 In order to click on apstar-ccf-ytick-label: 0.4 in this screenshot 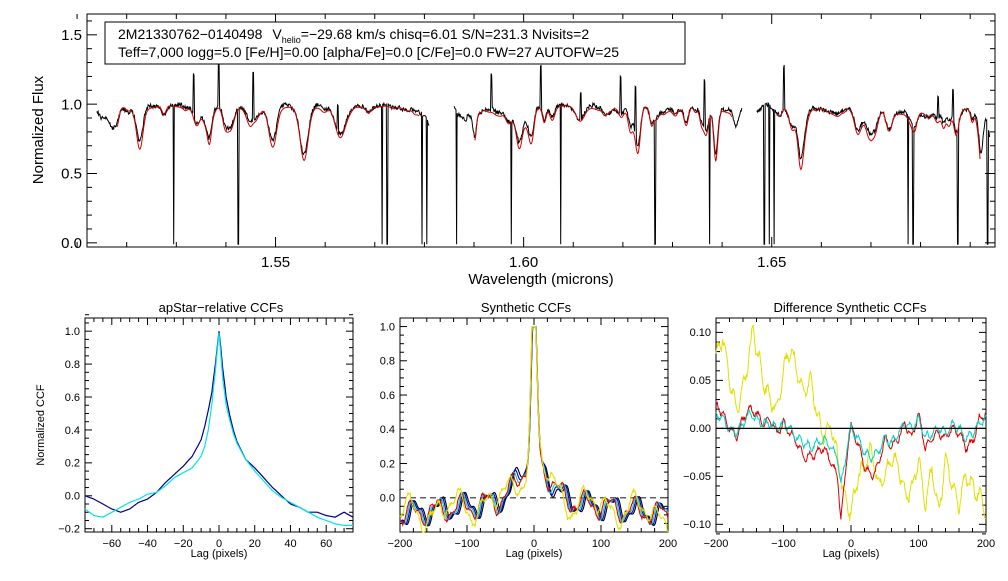, I will do `click(72, 431)`.